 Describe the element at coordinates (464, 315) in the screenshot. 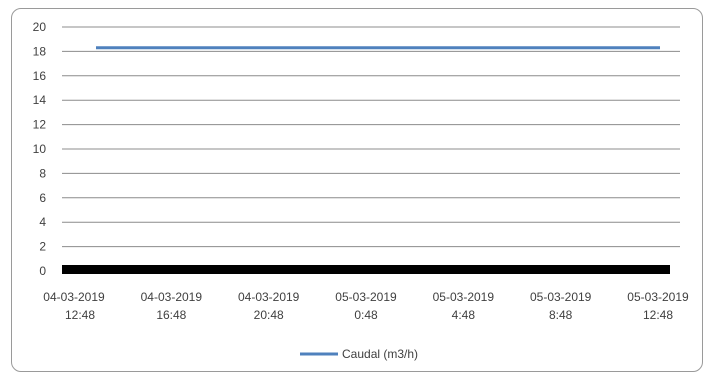

I see `x-tick-label-time: 4:48` at that location.